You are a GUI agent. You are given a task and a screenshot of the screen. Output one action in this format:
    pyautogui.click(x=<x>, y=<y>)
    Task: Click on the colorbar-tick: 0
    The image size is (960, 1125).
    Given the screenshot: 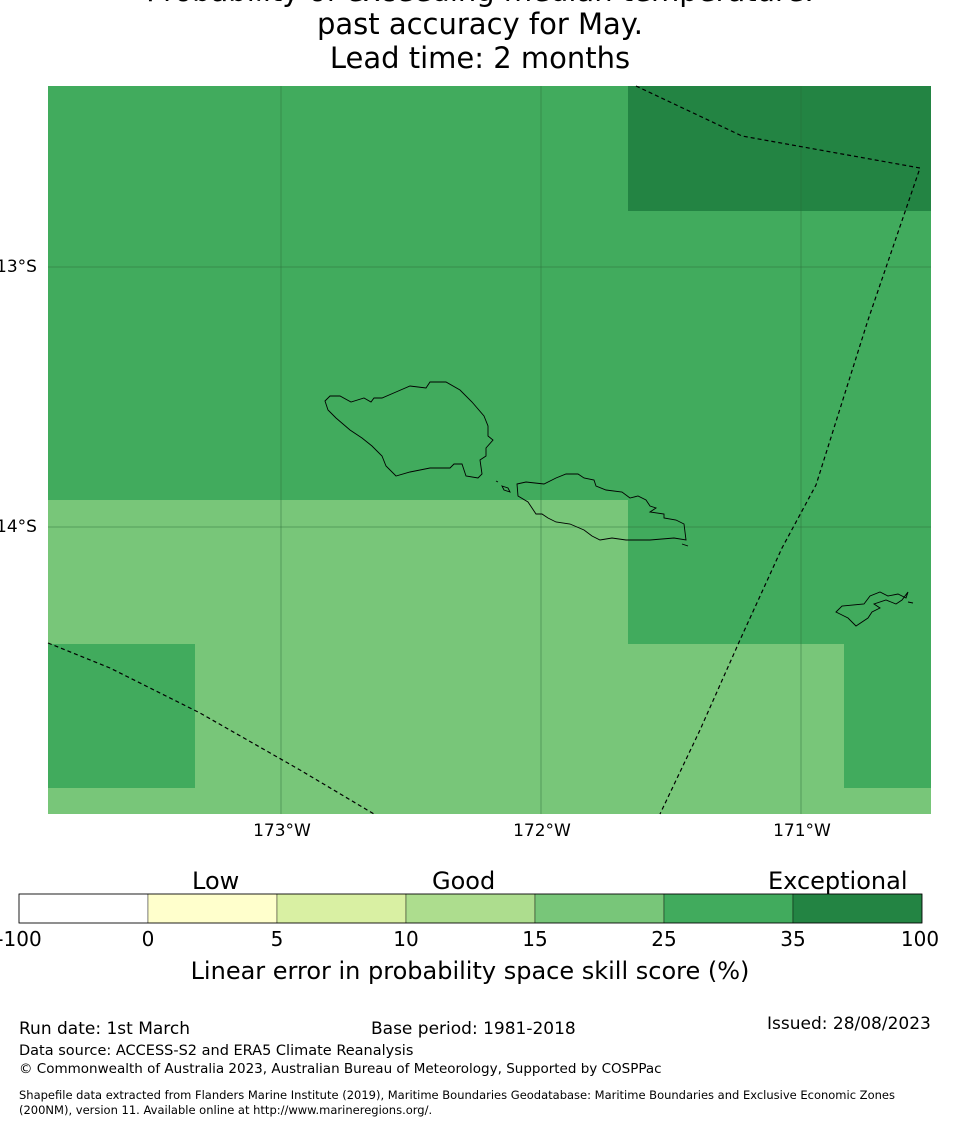 What is the action you would take?
    pyautogui.click(x=148, y=939)
    